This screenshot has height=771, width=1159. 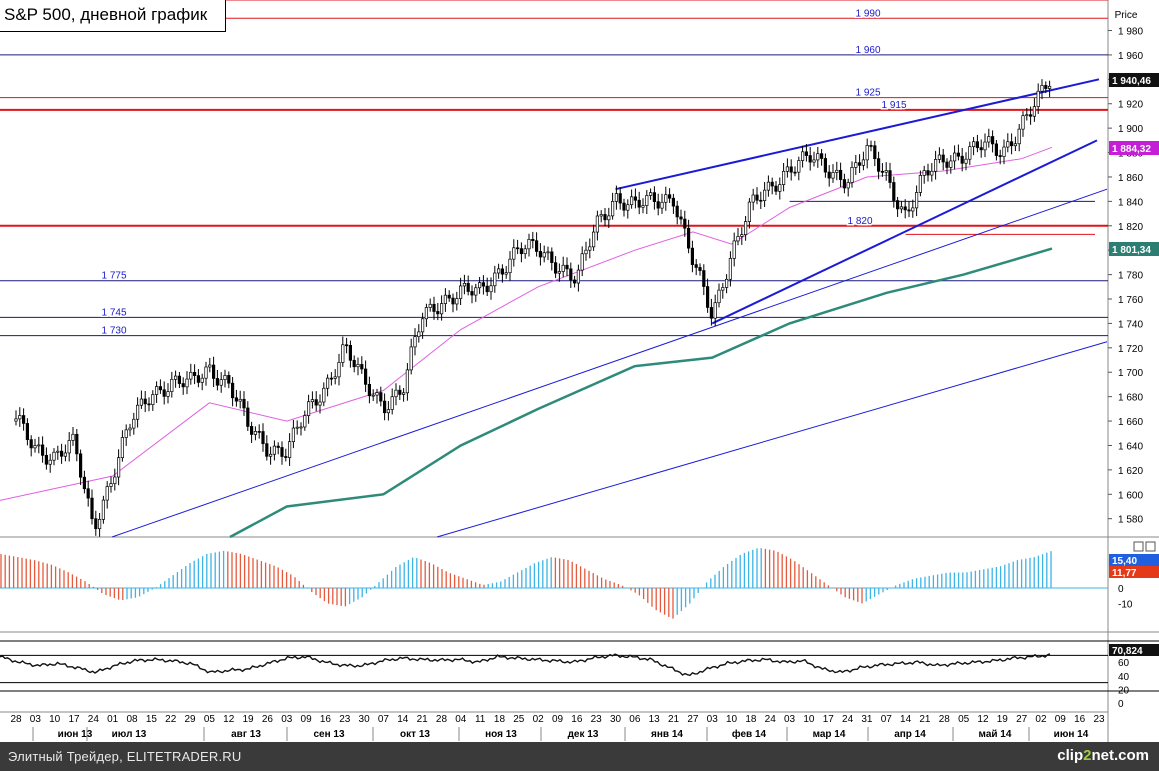 I want to click on x-tick-label: 14, so click(x=403, y=719).